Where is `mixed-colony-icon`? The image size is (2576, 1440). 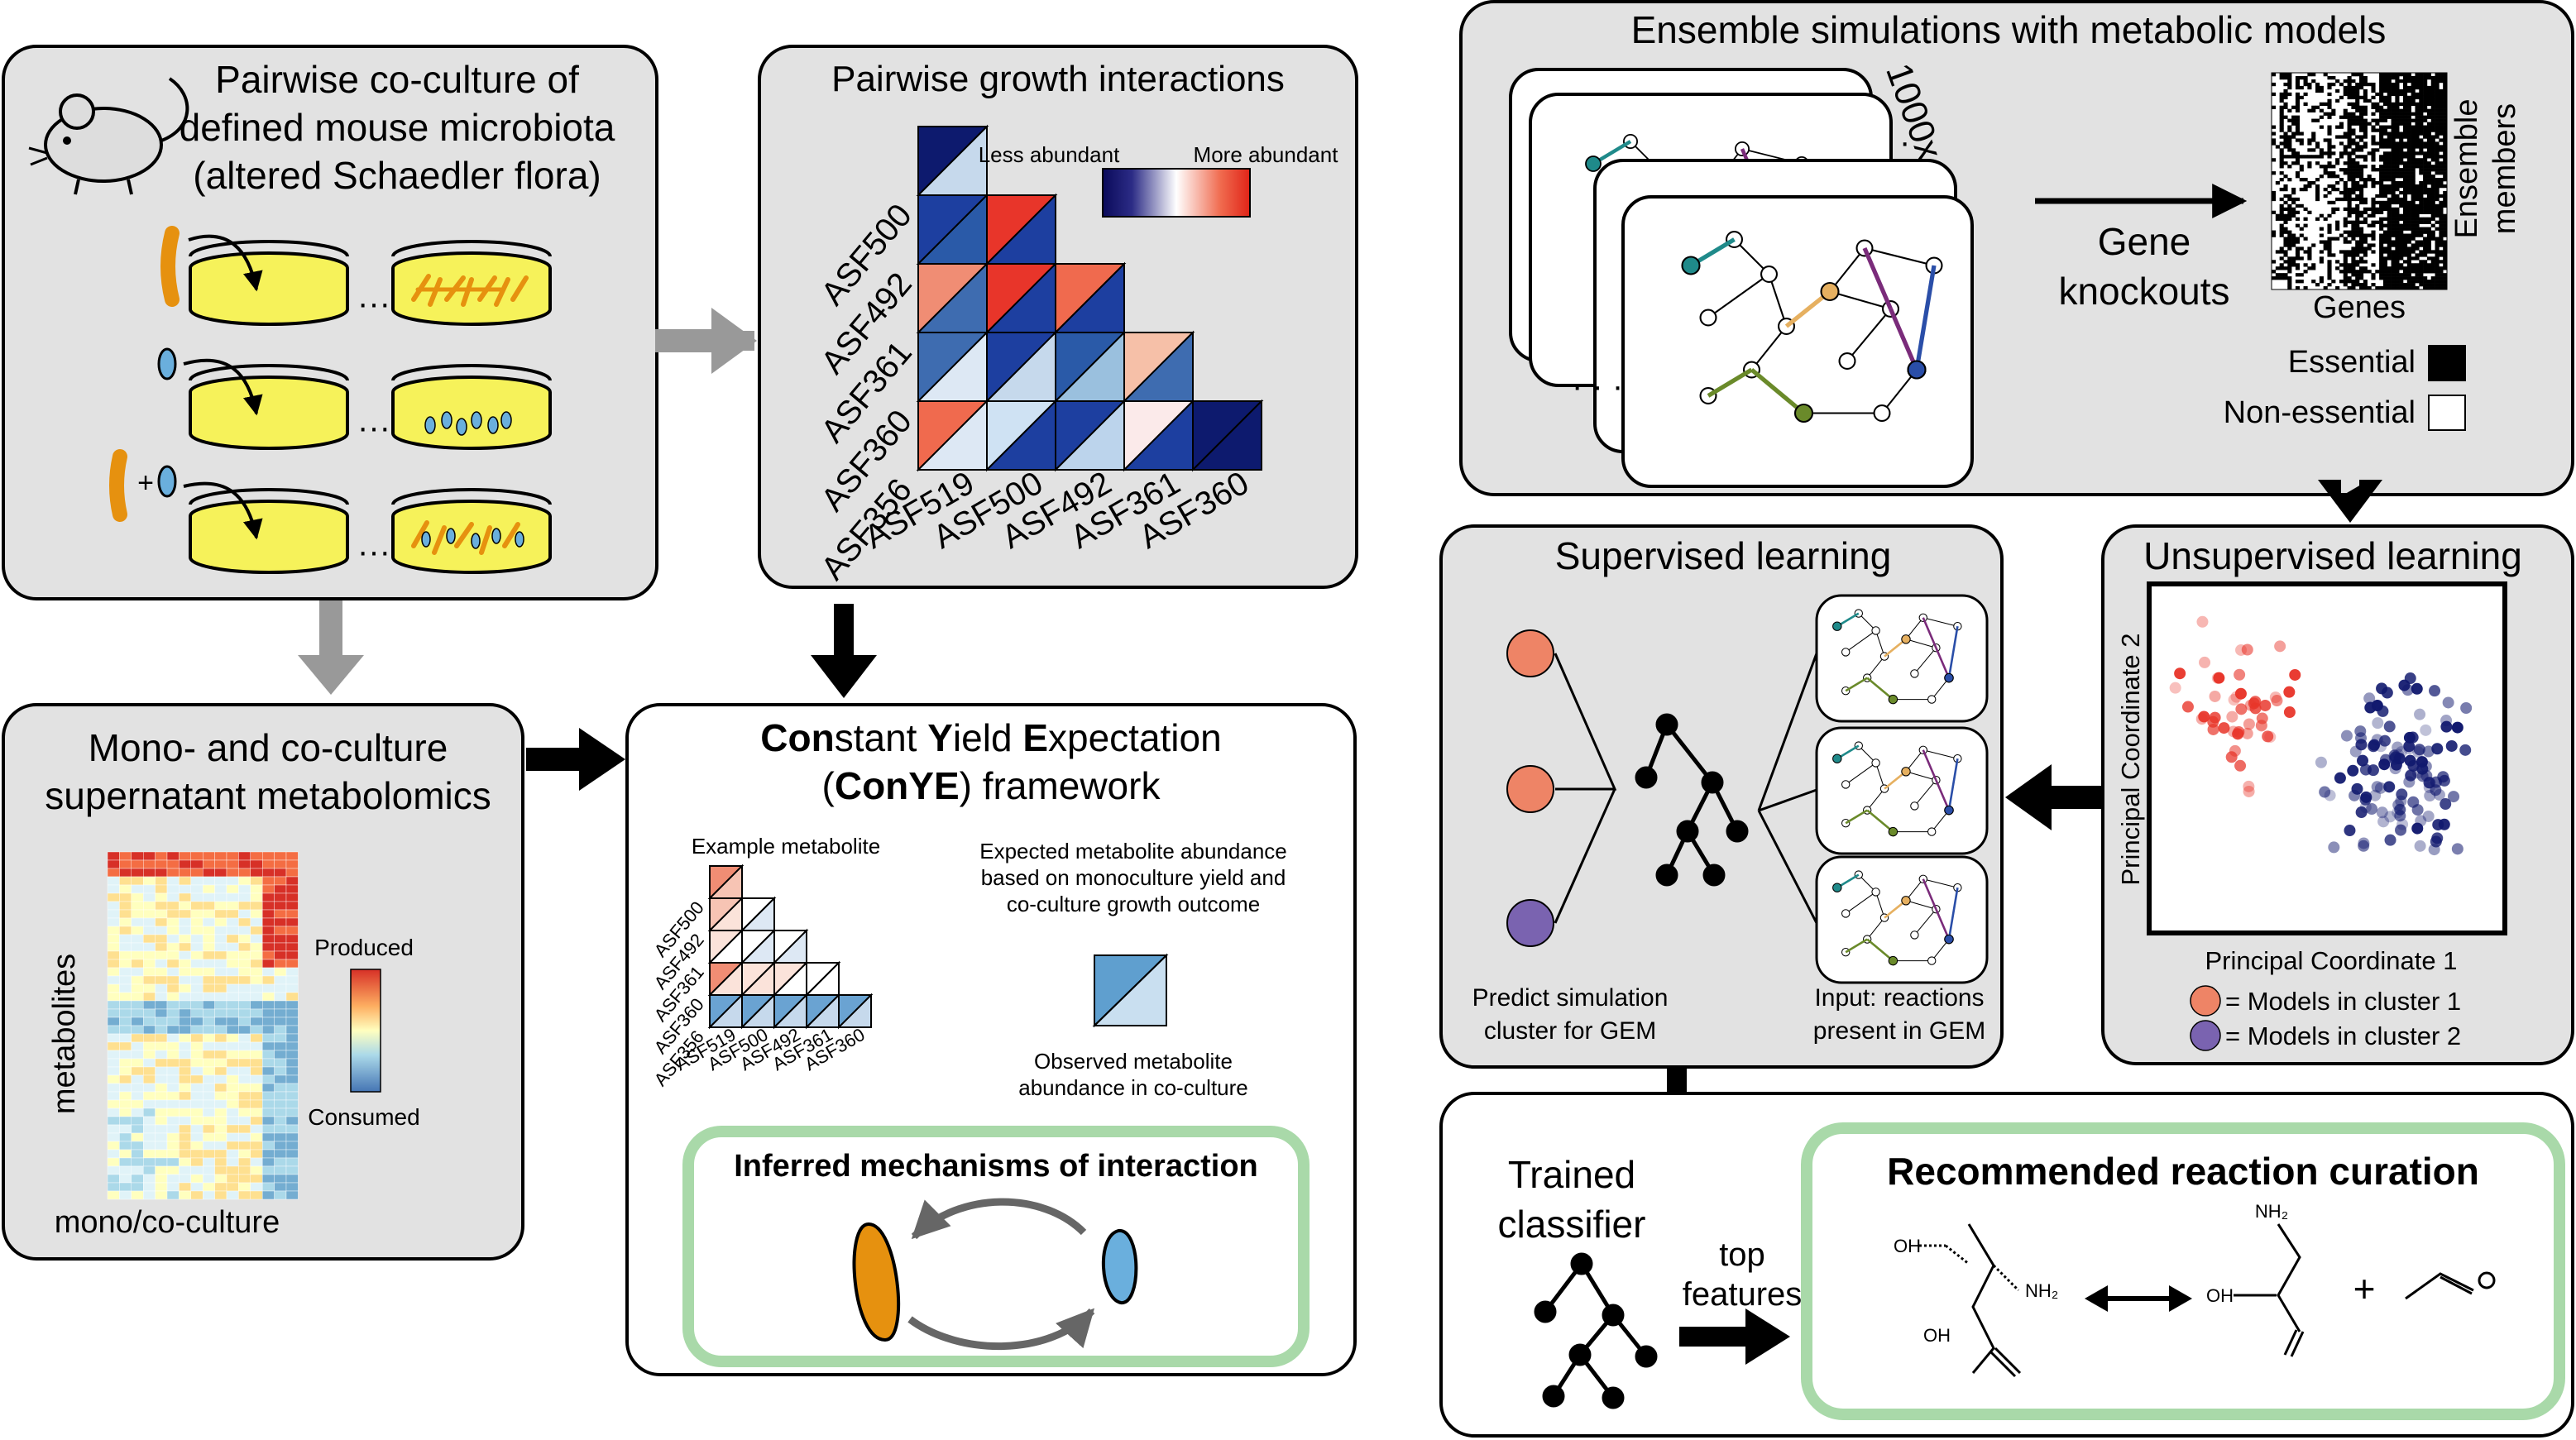 mixed-colony-icon is located at coordinates (467, 537).